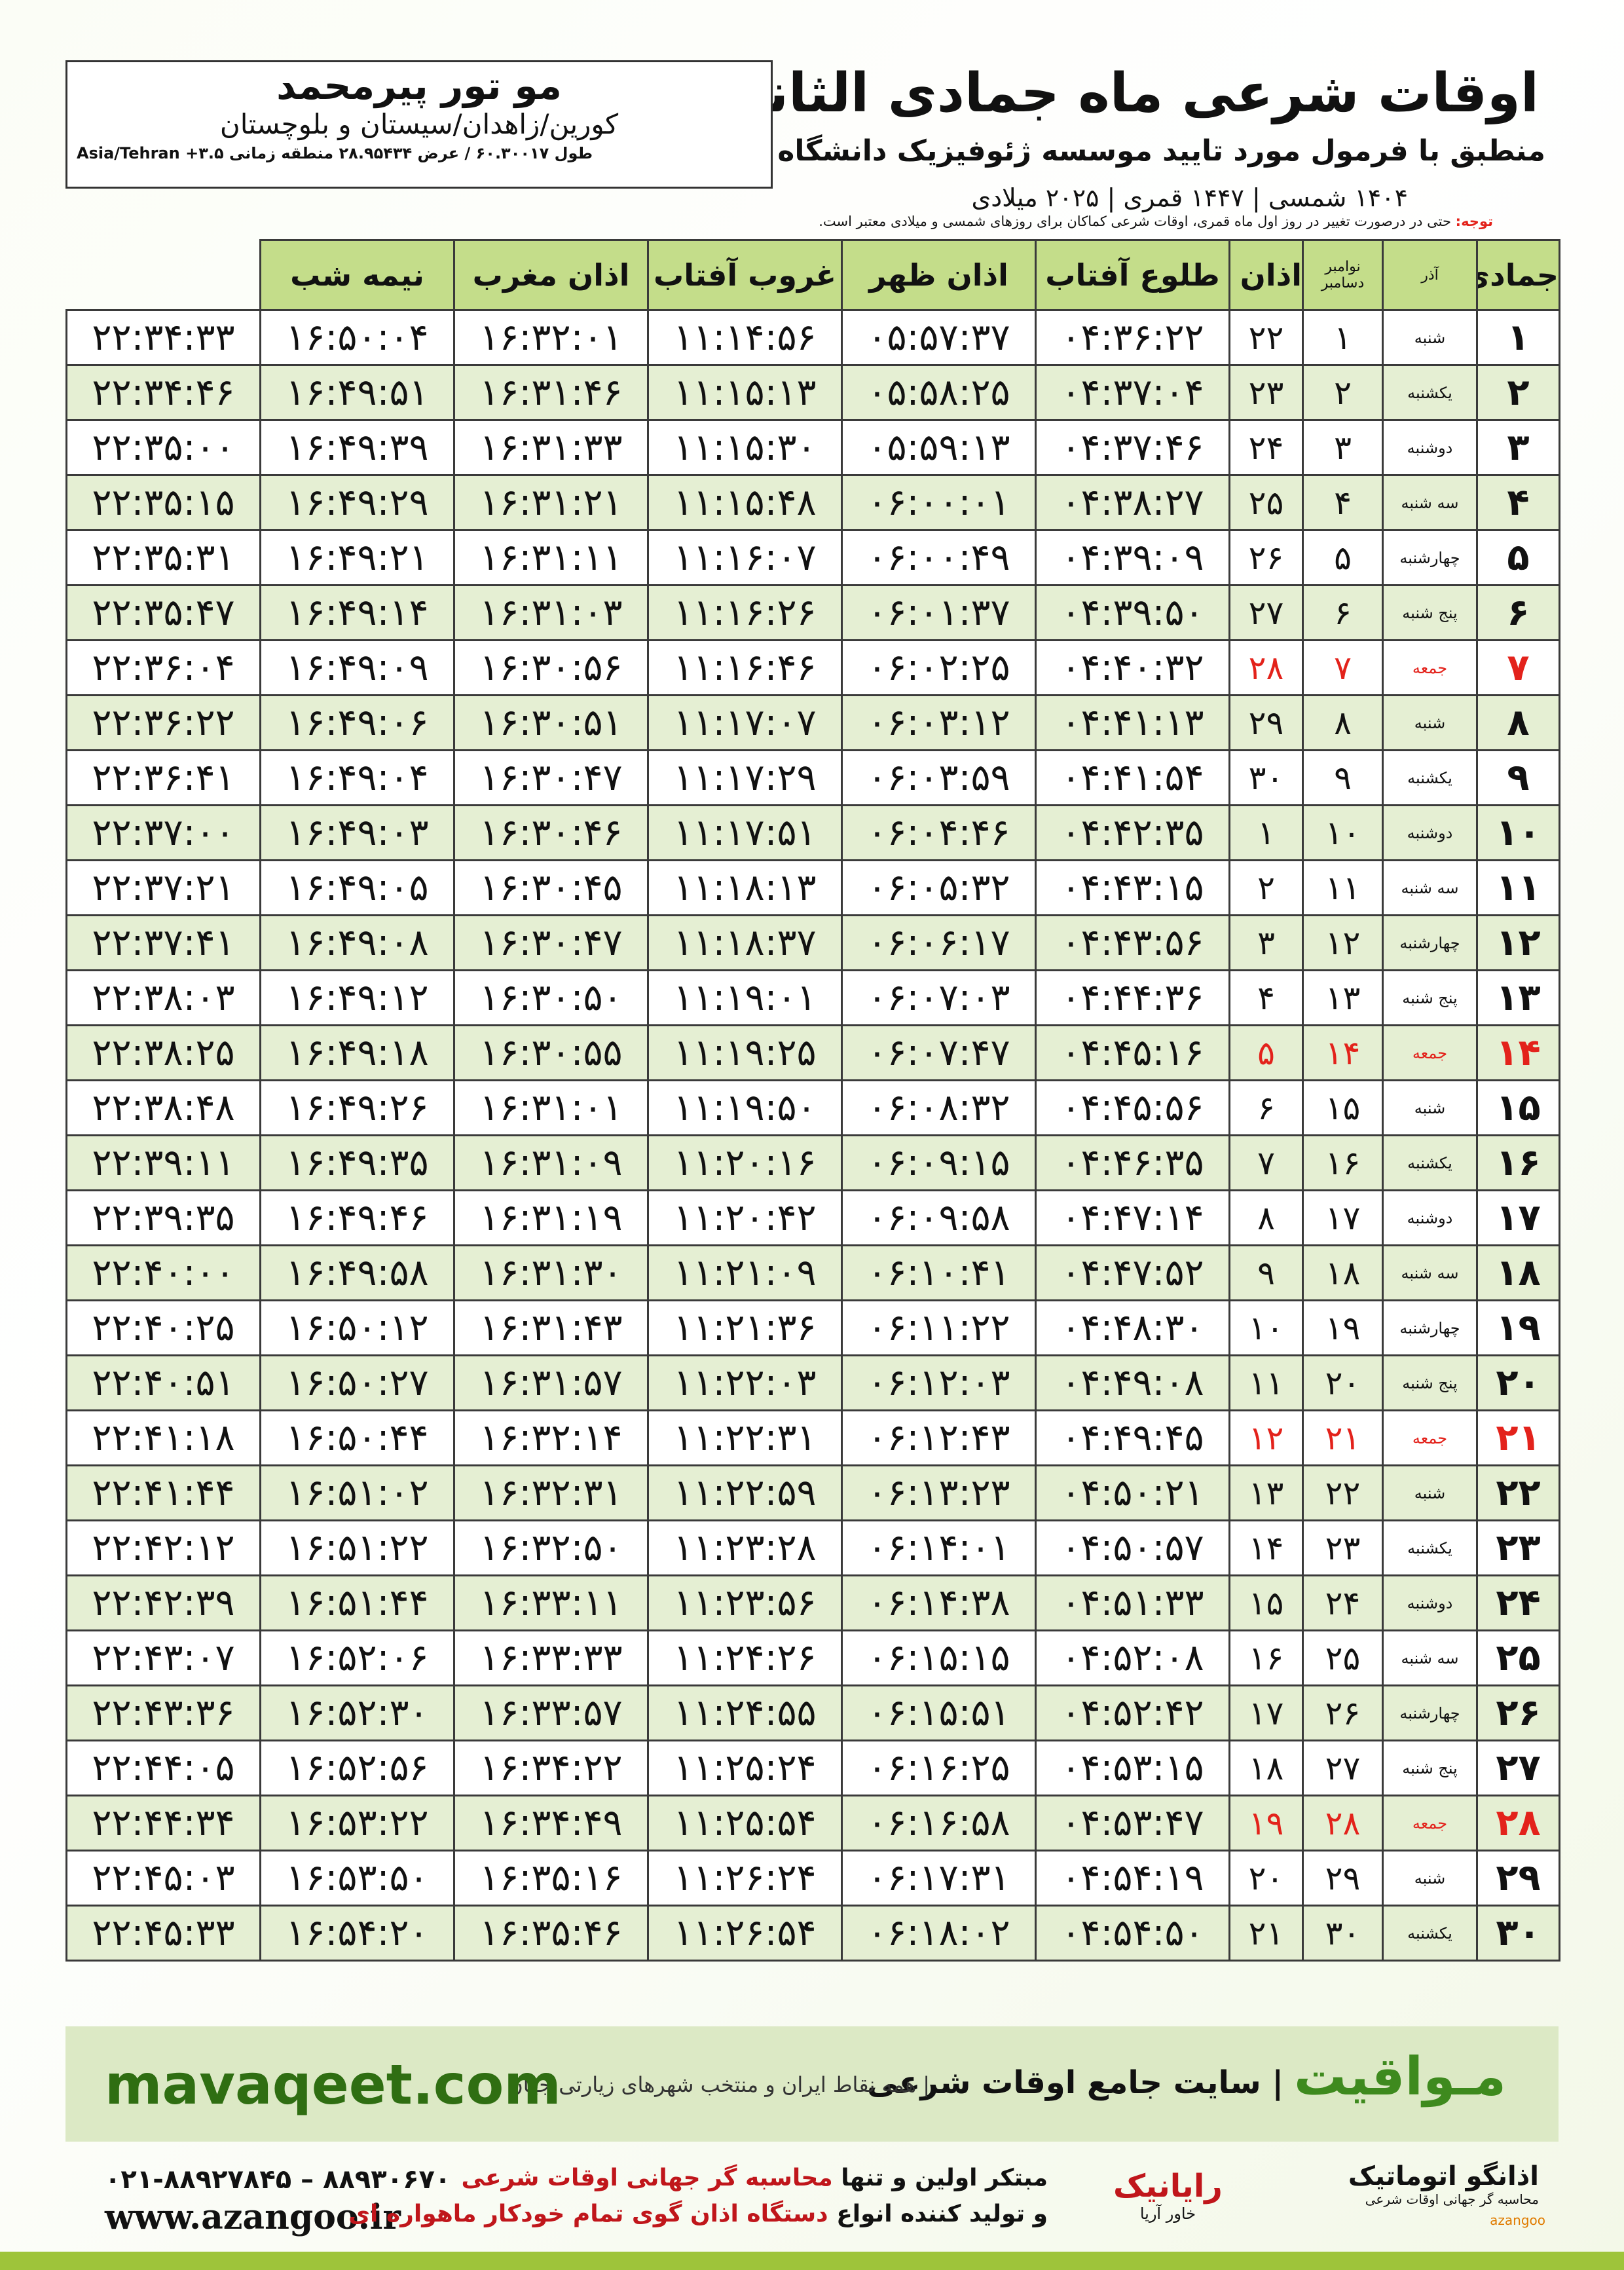  What do you see at coordinates (1518, 832) in the screenshot?
I see `day-cell: ۱۰` at bounding box center [1518, 832].